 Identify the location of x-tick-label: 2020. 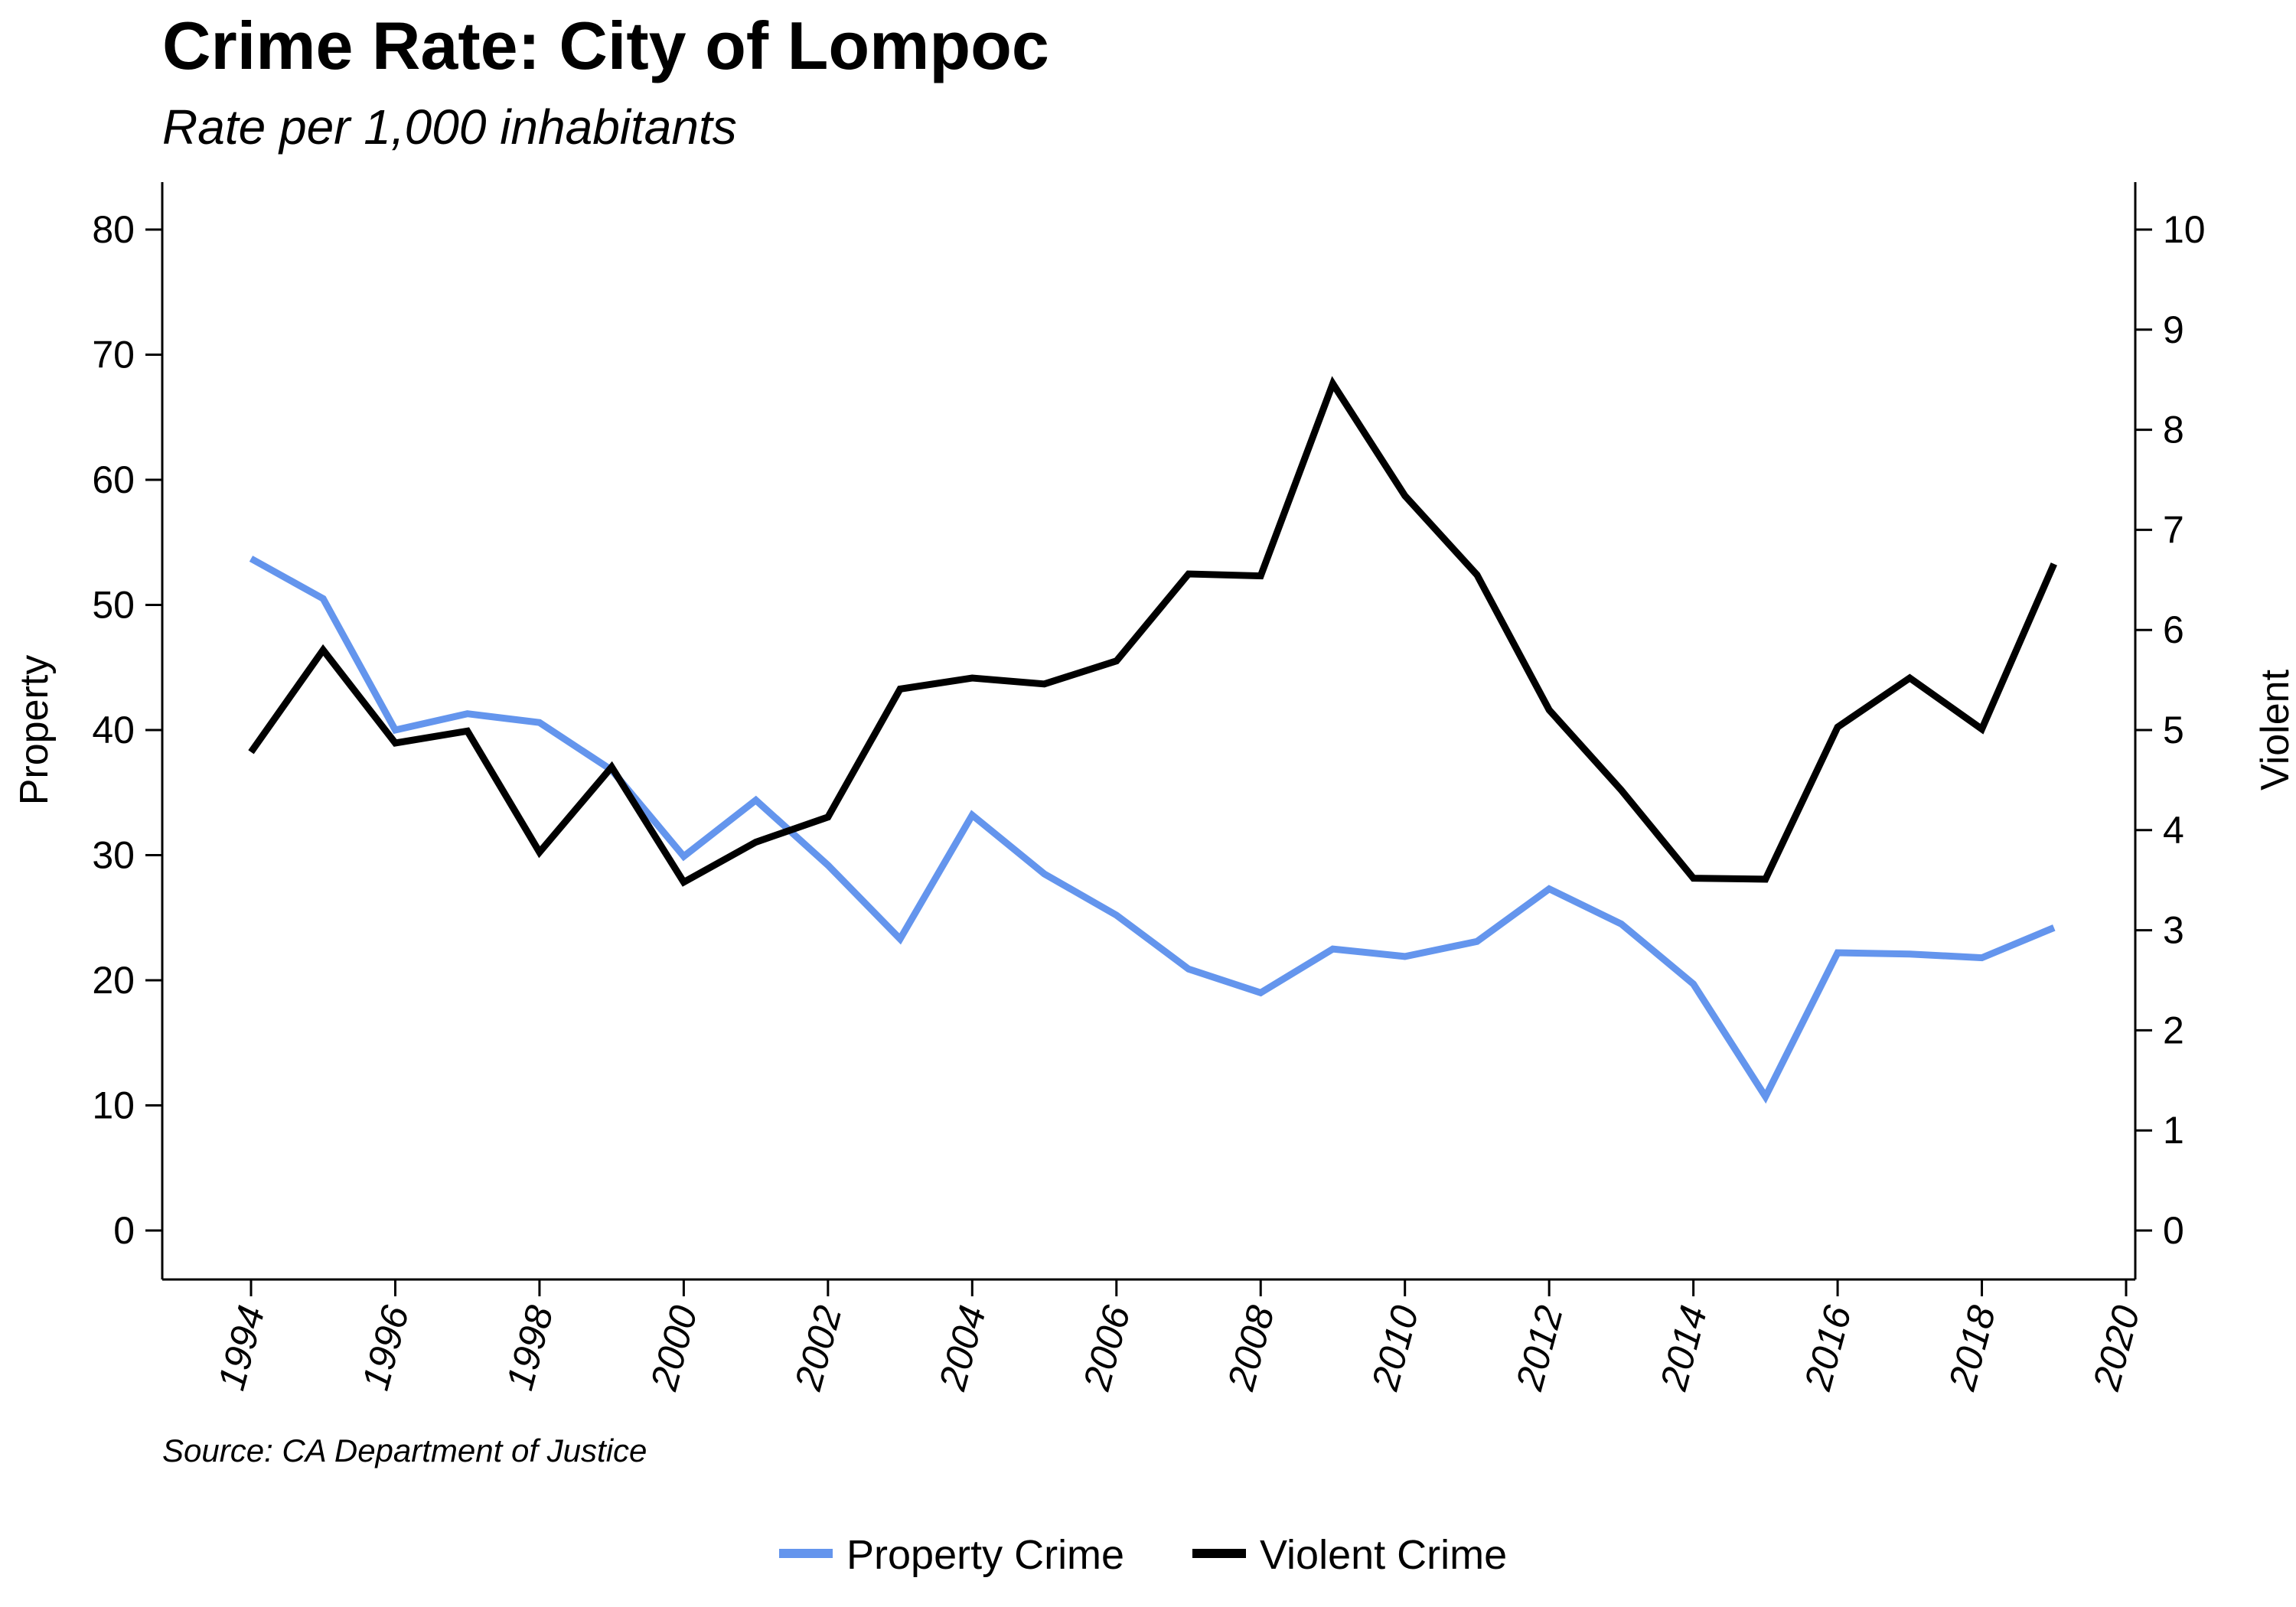
(2116, 1348).